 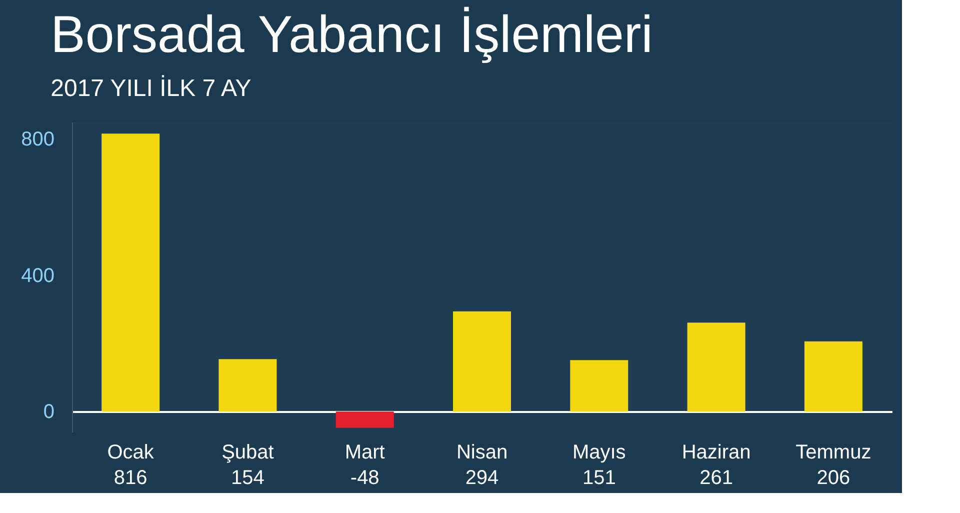 I want to click on data-label: 816, so click(x=131, y=478).